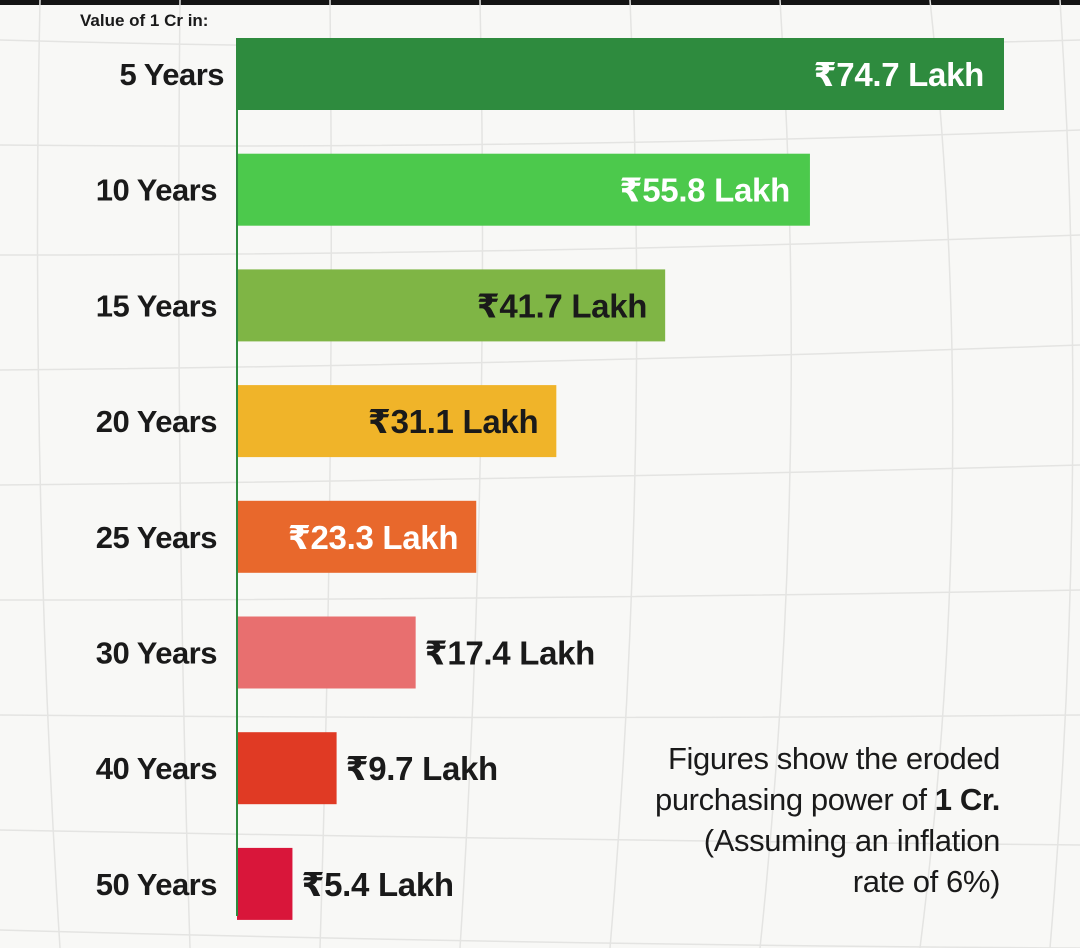  I want to click on chart-title: Value of 1 Cr in:, so click(144, 20).